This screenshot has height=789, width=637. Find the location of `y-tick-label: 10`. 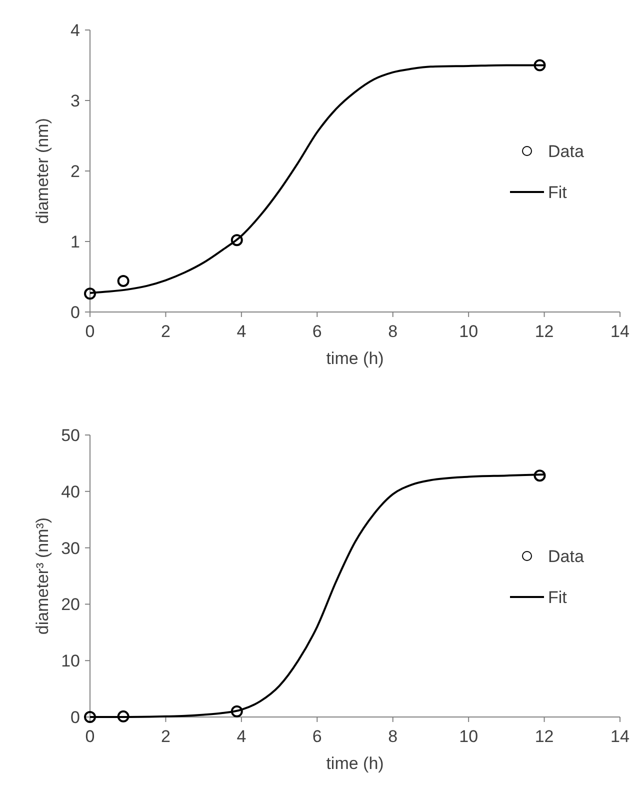

y-tick-label: 10 is located at coordinates (70, 661).